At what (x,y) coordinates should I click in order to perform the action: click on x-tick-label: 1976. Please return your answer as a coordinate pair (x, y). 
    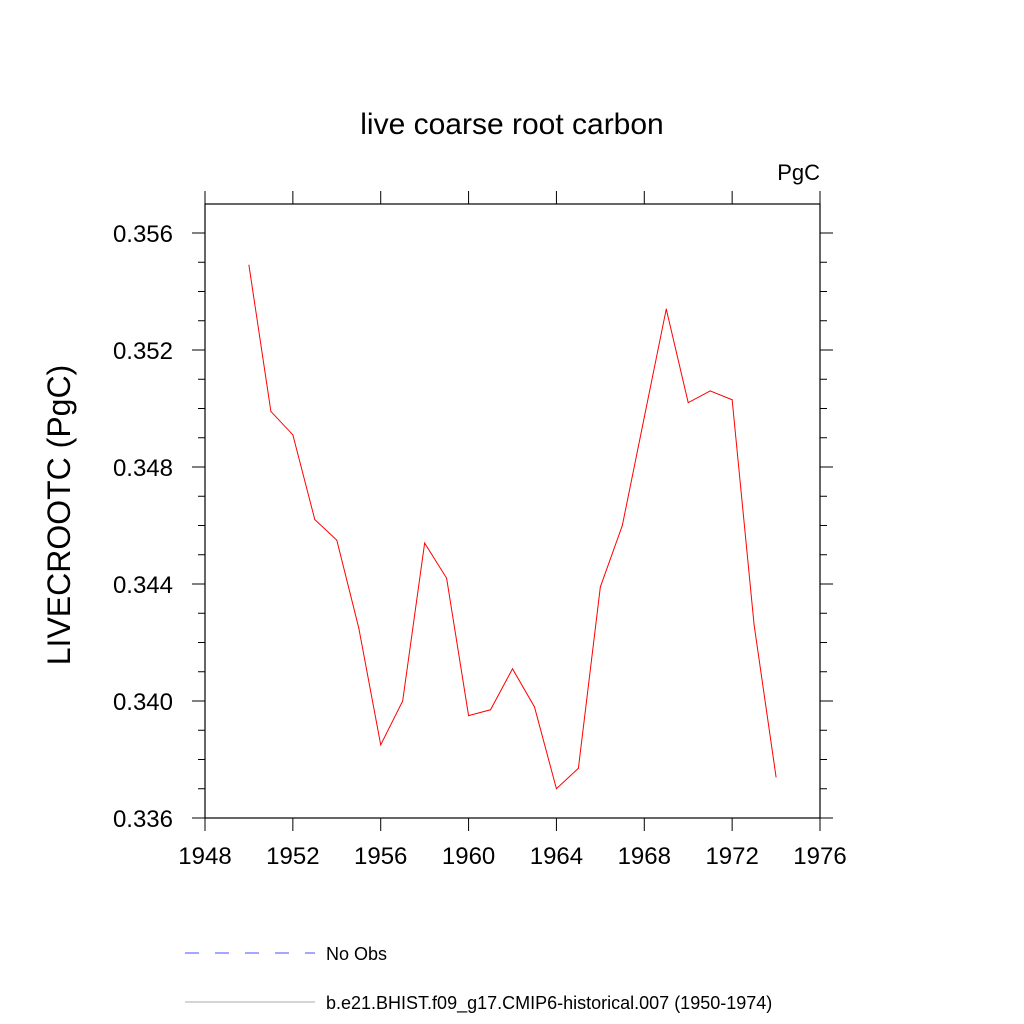
    Looking at the image, I should click on (819, 856).